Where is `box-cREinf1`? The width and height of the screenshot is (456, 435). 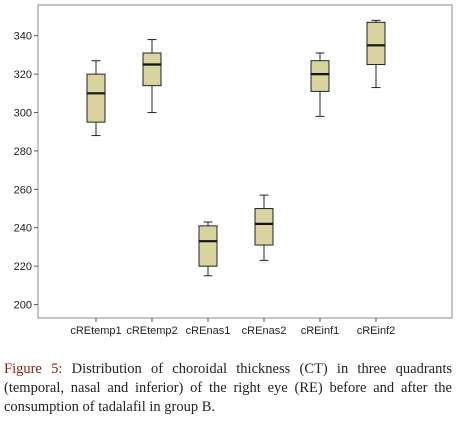 box-cREinf1 is located at coordinates (320, 84).